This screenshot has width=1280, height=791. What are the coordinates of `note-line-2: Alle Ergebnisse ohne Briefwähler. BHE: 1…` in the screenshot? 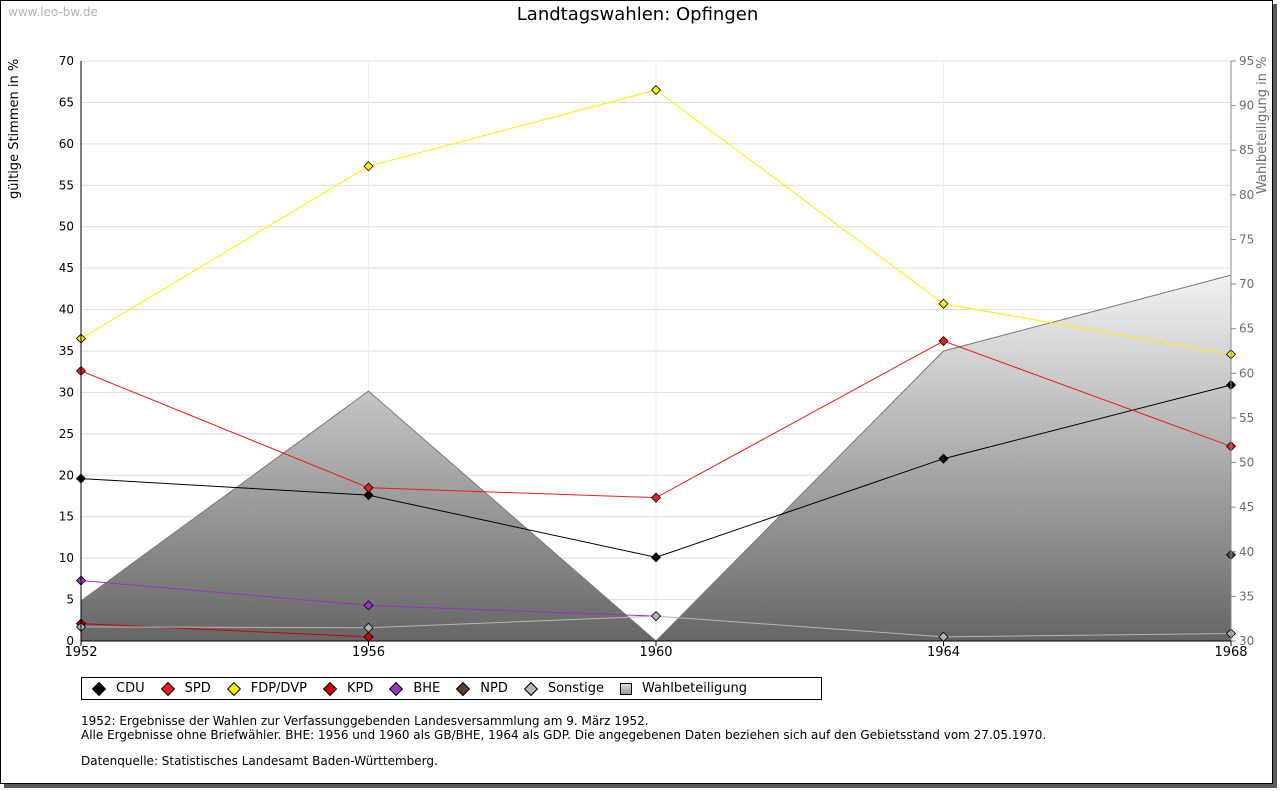 It's located at (564, 735).